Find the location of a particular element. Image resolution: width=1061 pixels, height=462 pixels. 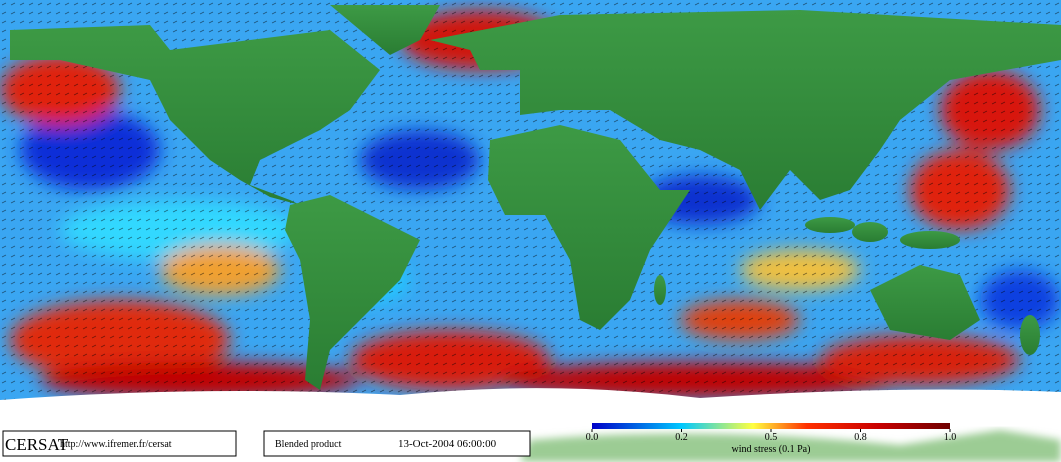

antarctica-relief is located at coordinates (790, 446).